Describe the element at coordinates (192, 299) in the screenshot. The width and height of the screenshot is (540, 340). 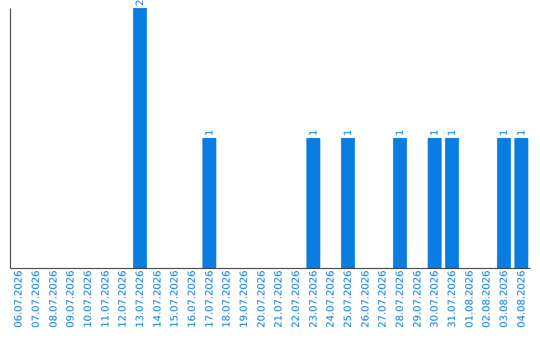
I see `x-tick-label: 16.07.2026` at that location.